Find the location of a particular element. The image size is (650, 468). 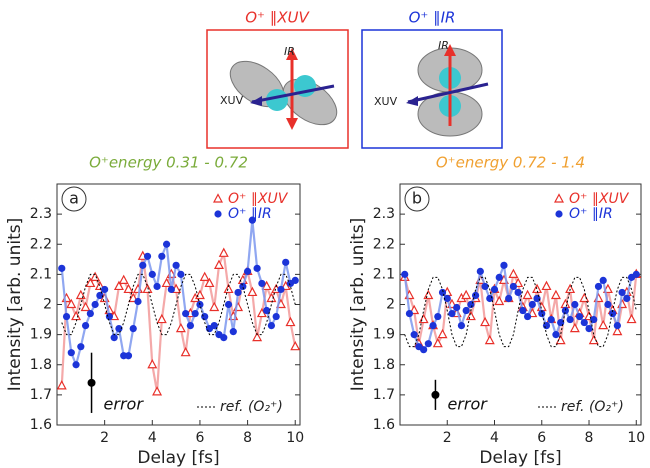

legend-label: ref. (O₂⁺) is located at coordinates (251, 407).